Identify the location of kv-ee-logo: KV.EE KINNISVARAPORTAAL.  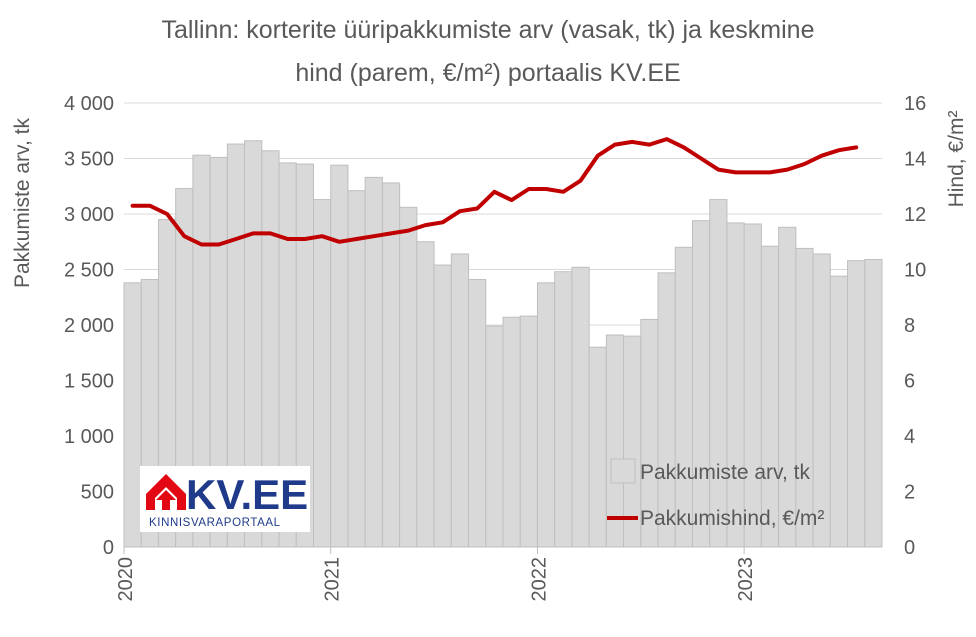
(225, 499).